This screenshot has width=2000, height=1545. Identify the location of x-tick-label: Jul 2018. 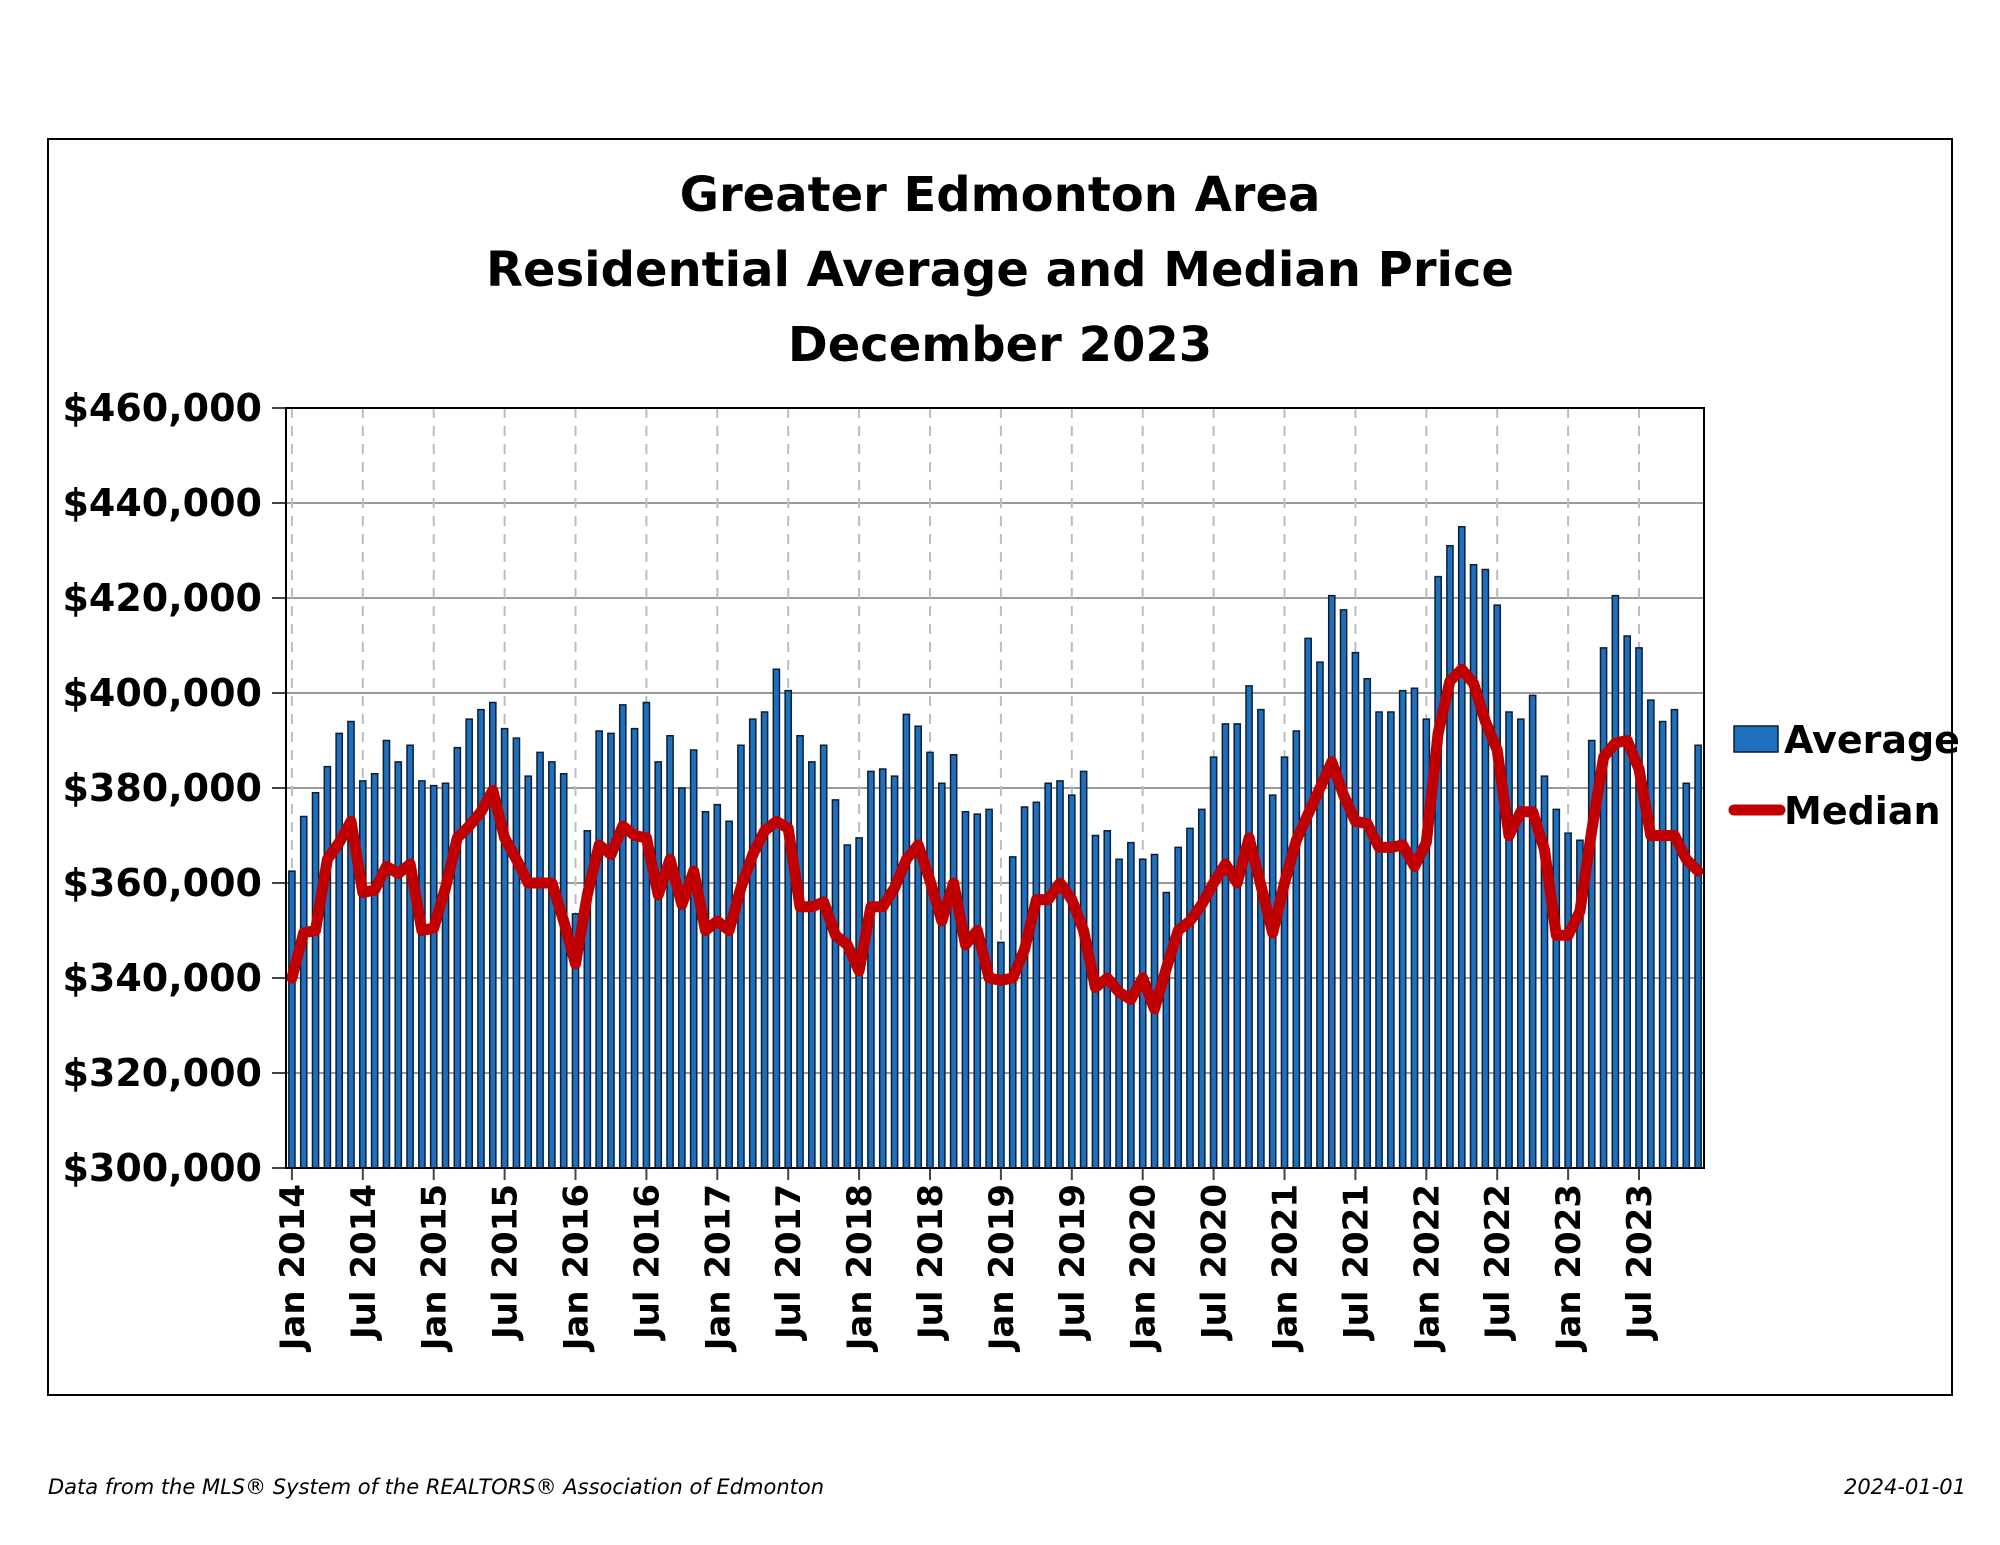
(931, 1262).